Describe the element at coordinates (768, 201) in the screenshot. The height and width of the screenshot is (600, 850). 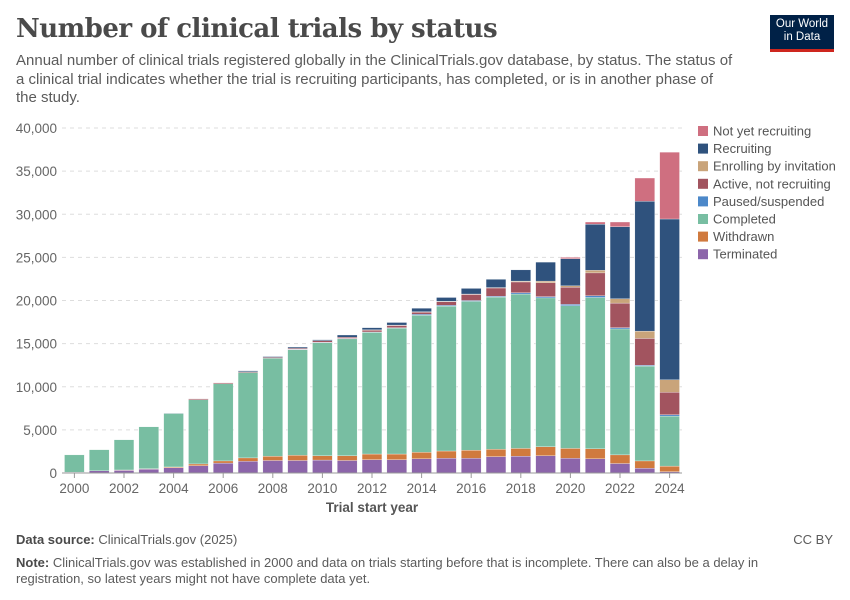
I see `legend-label: Paused/suspended` at that location.